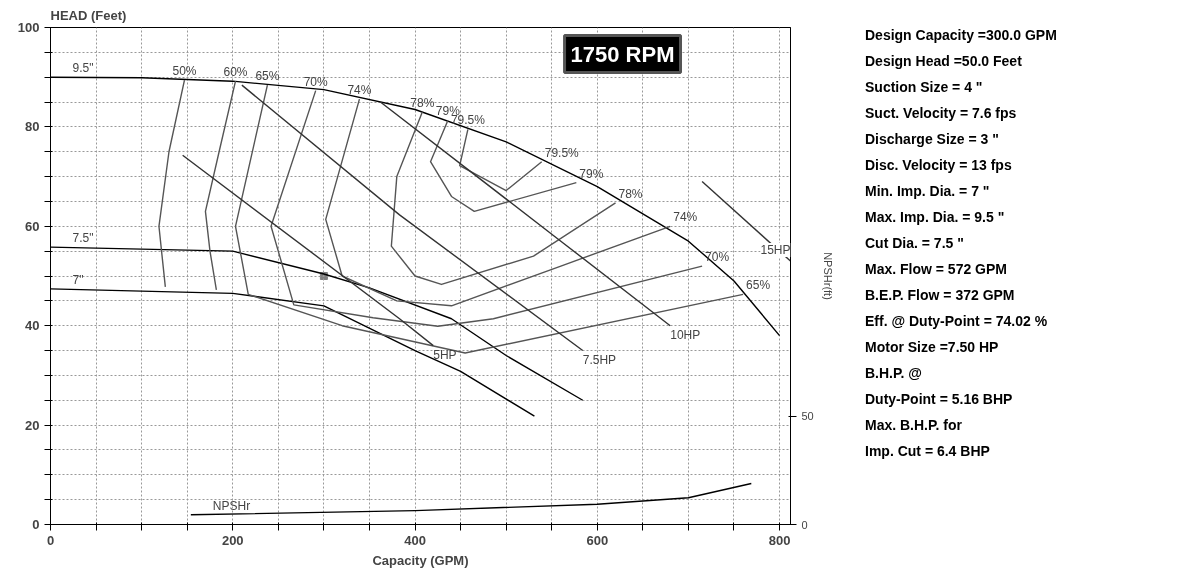  What do you see at coordinates (83, 68) in the screenshot?
I see `series-label: 9.5"` at bounding box center [83, 68].